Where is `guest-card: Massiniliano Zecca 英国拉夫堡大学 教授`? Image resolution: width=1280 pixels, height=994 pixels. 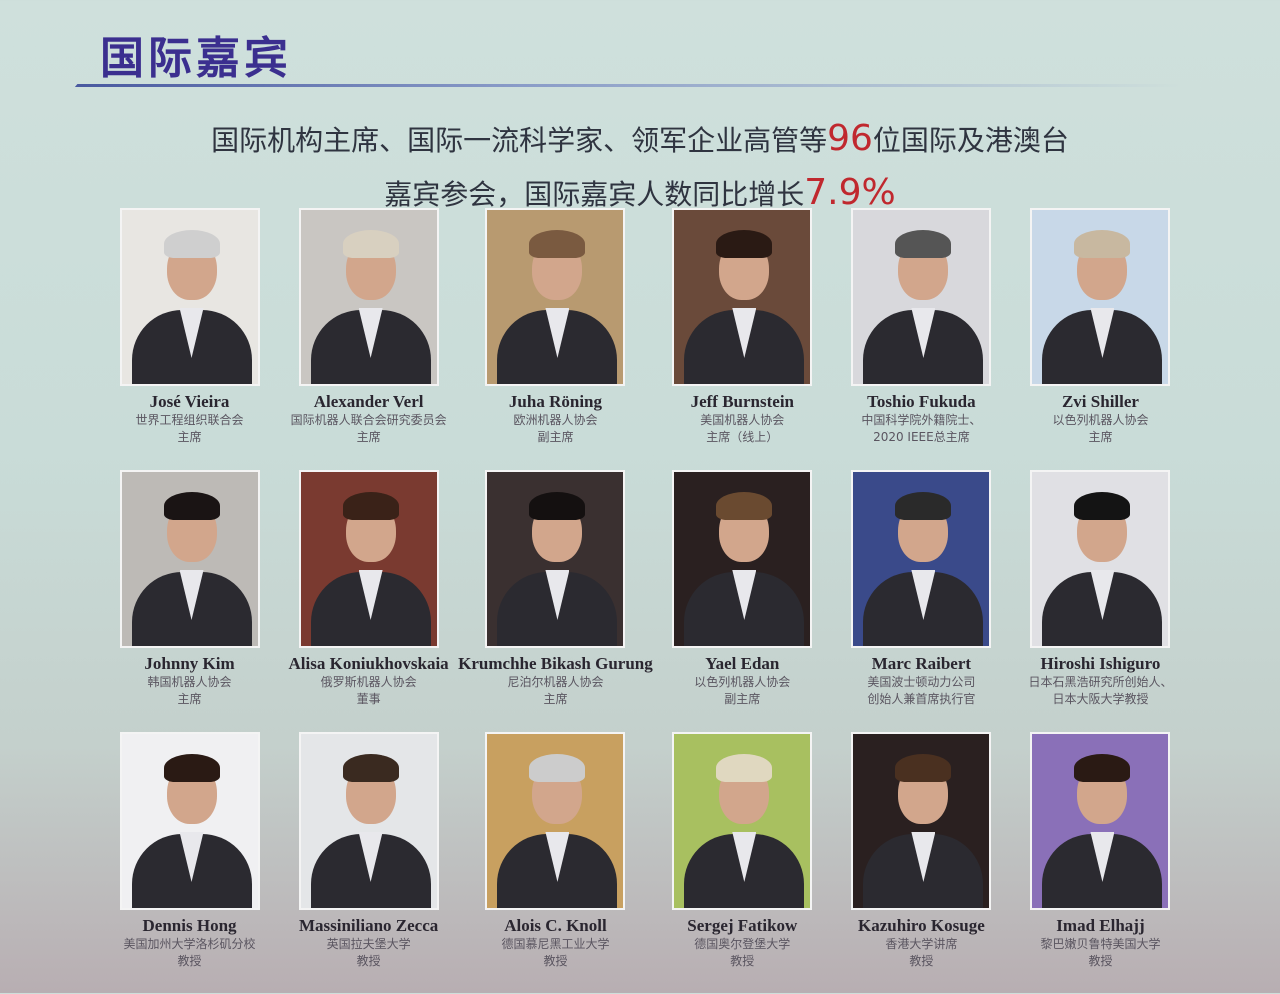 guest-card: Massiniliano Zecca 英国拉夫堡大学 教授 is located at coordinates (368, 863).